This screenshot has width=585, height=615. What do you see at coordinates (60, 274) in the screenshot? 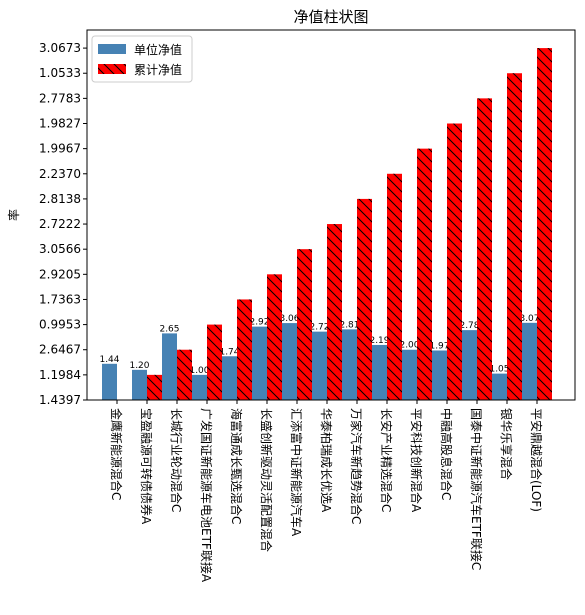
I see `y-tick-label: 2.9205` at bounding box center [60, 274].